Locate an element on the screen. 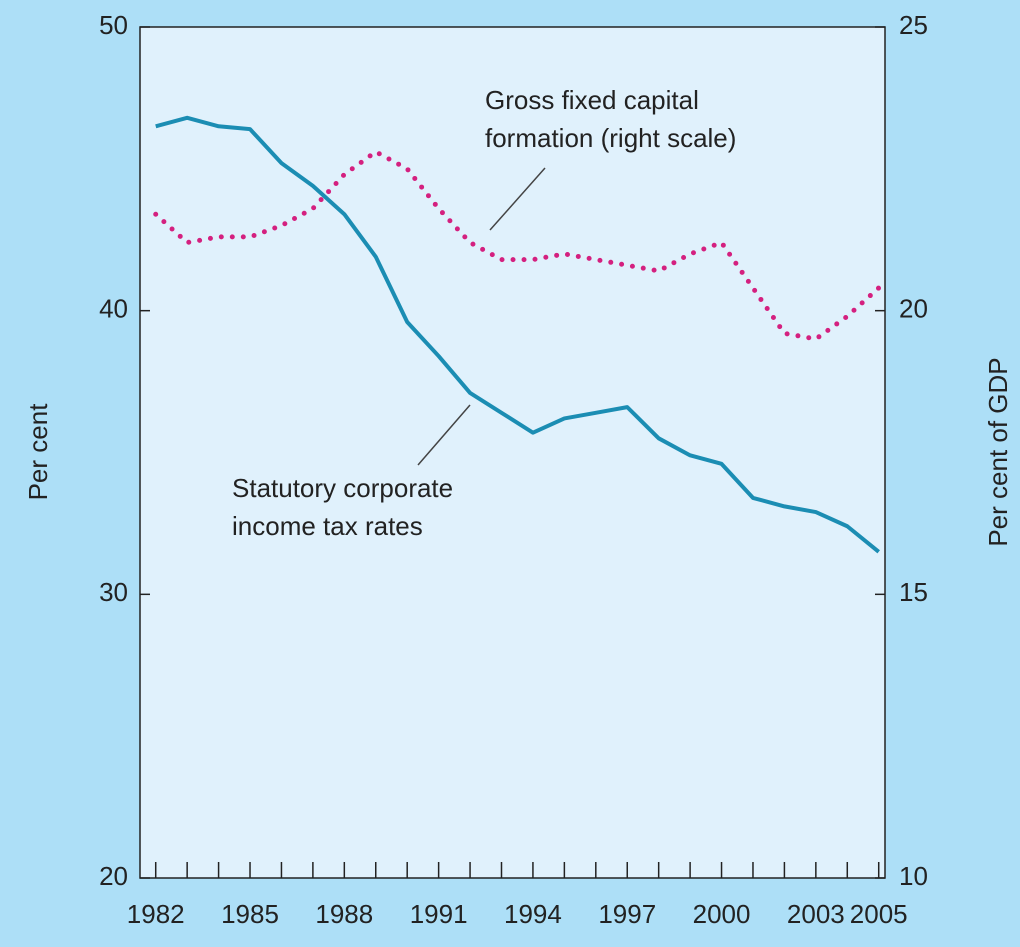 The image size is (1020, 947). series-line is located at coordinates (517, 245).